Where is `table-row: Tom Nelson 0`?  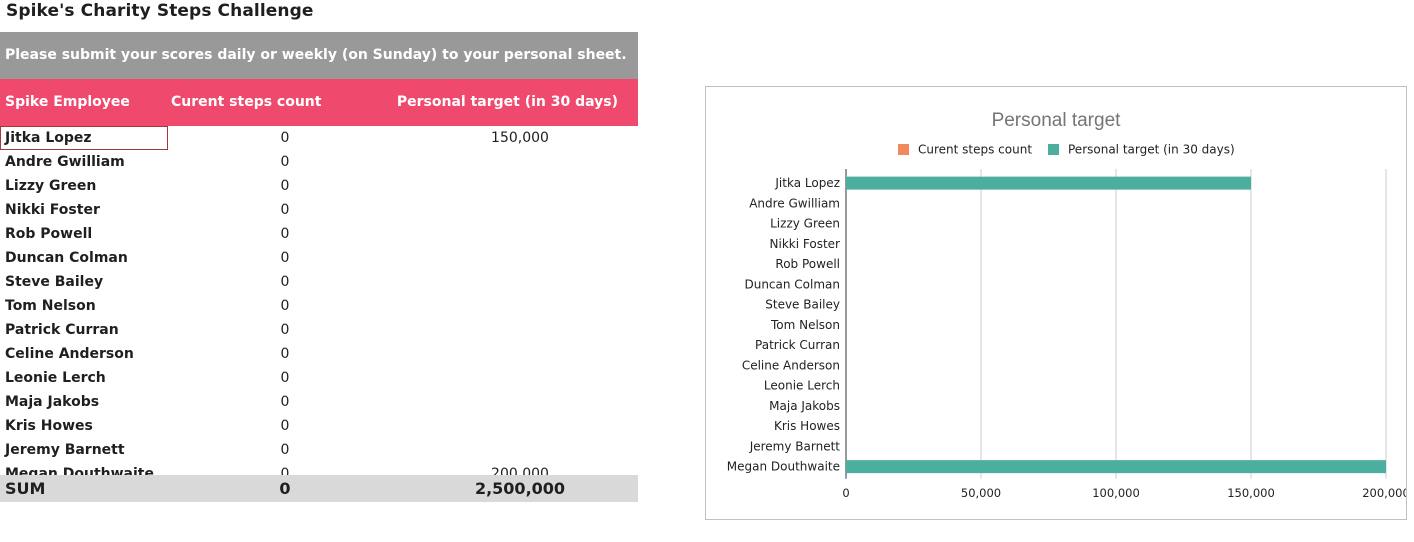 table-row: Tom Nelson 0 is located at coordinates (319, 306).